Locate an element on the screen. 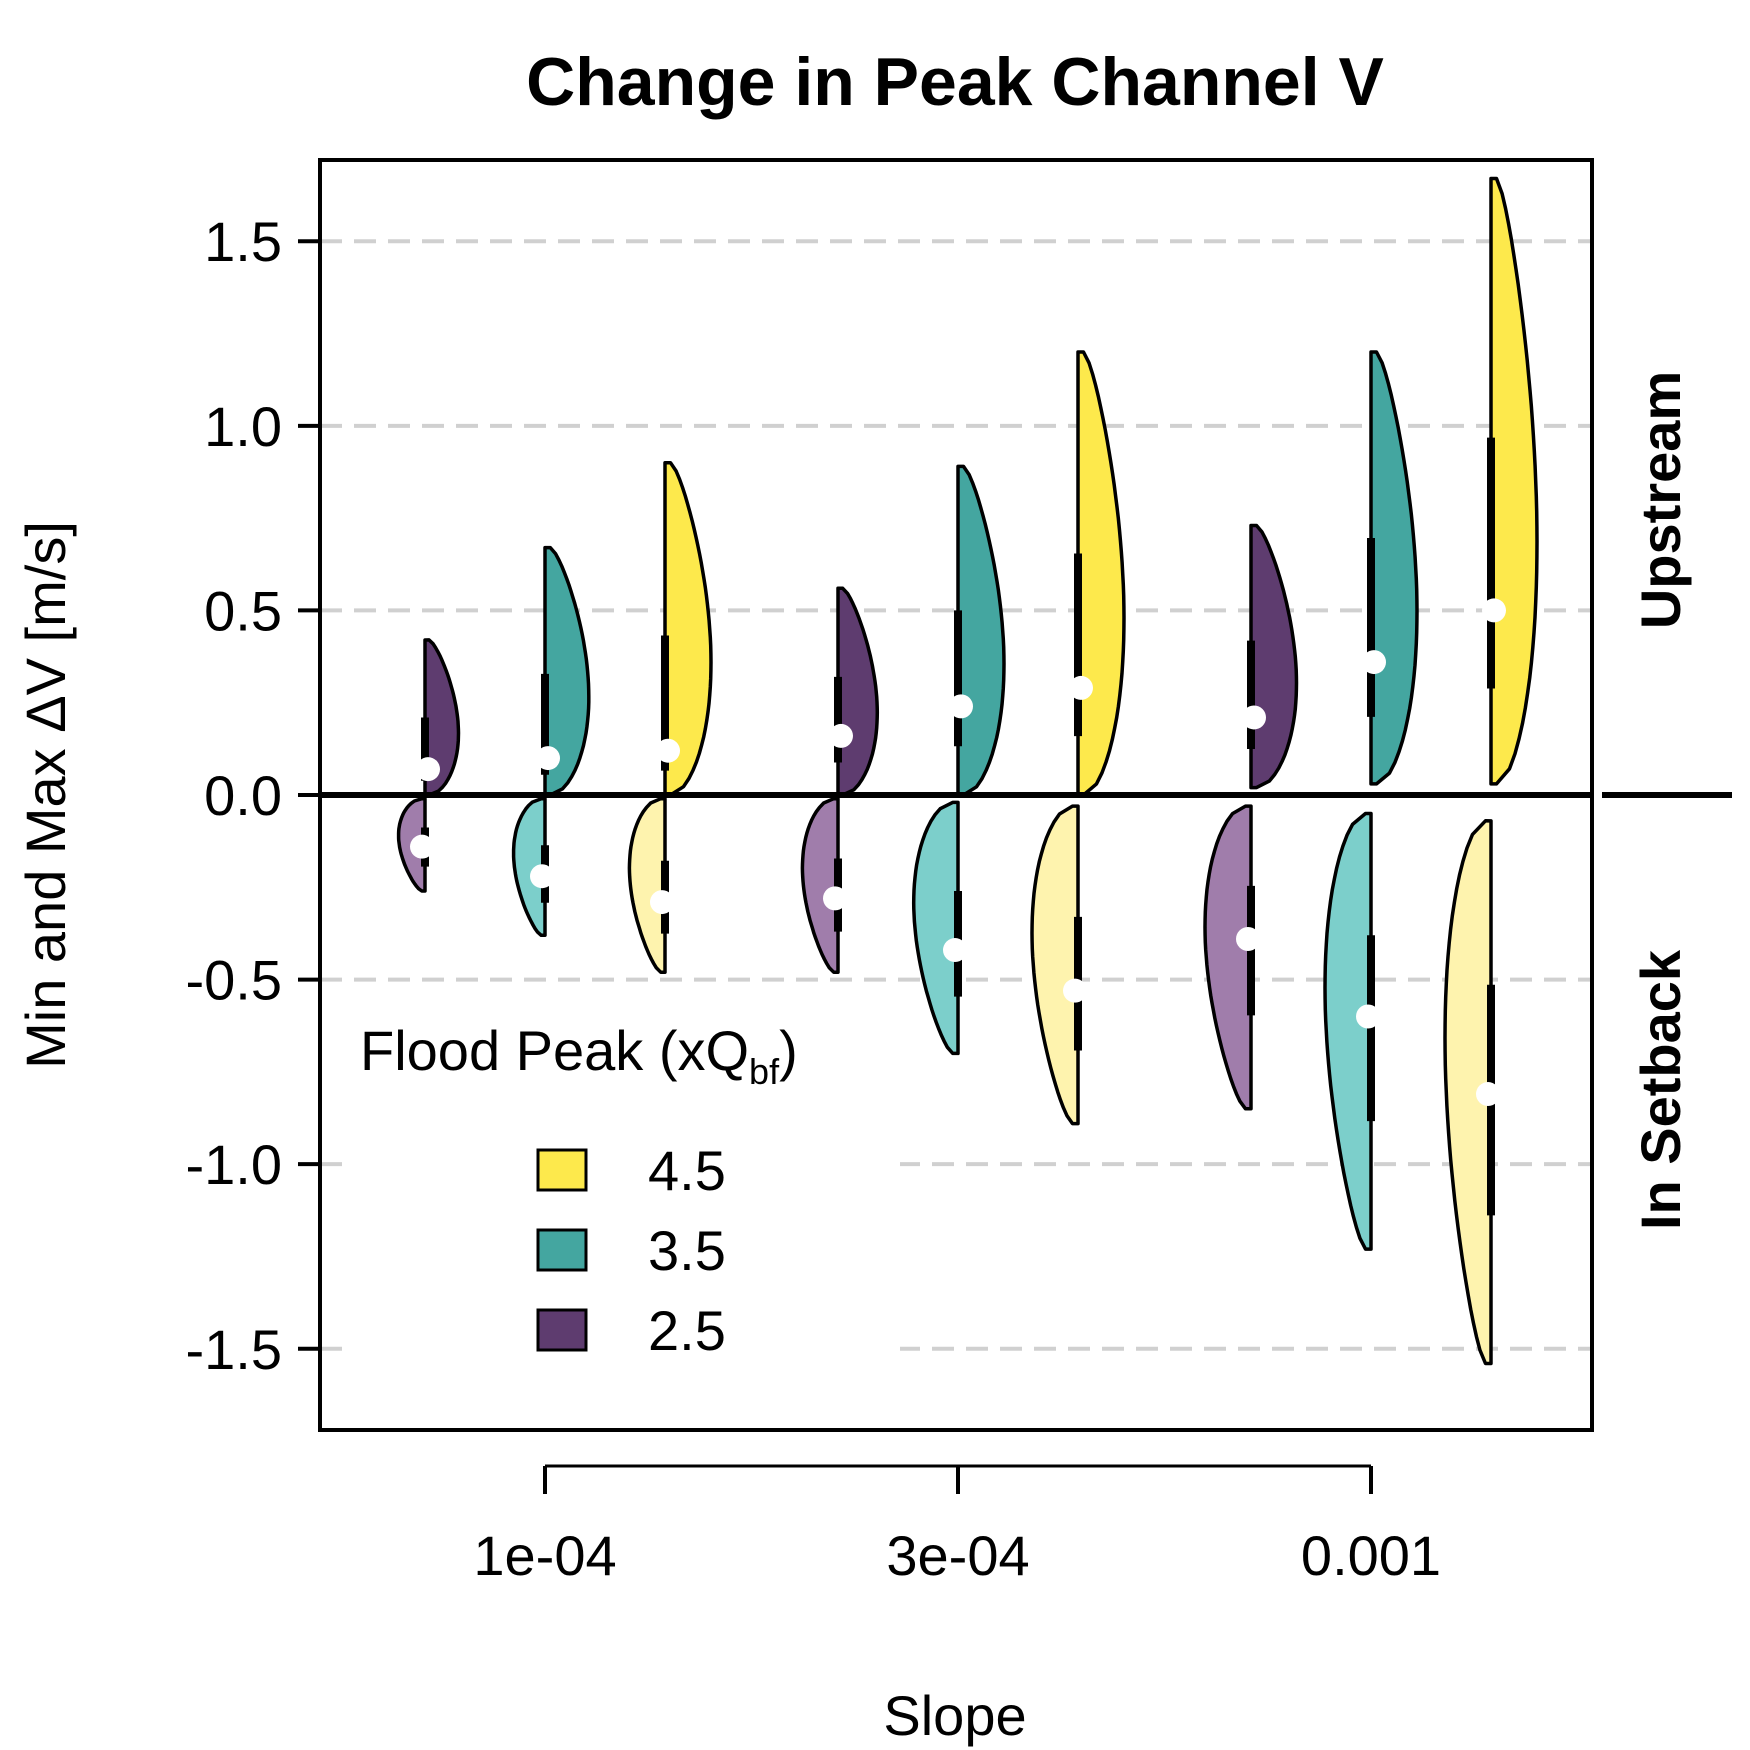 The width and height of the screenshot is (1750, 1750). legend-entries: 4.5 3.5 2.5 is located at coordinates (631, 1250).